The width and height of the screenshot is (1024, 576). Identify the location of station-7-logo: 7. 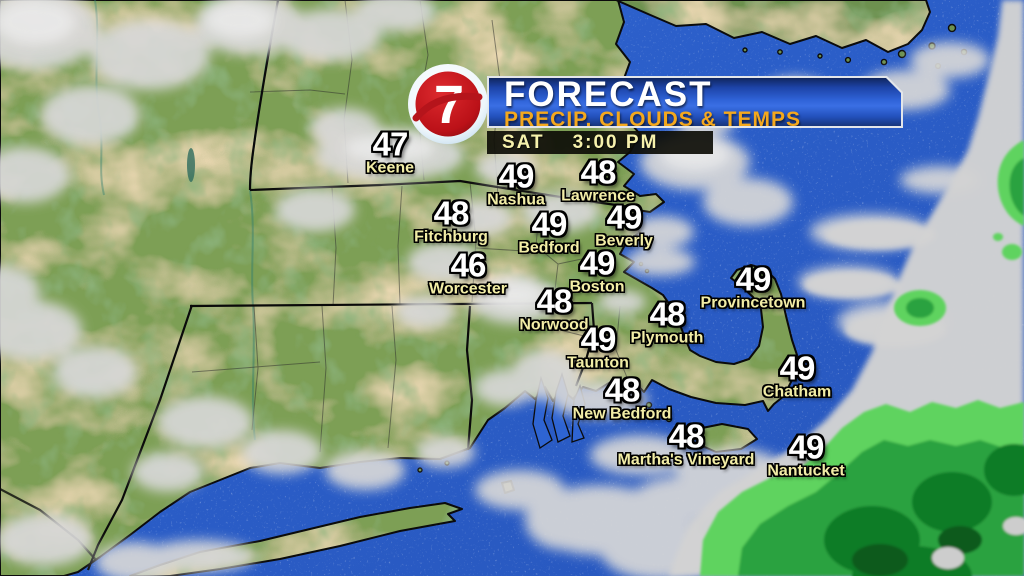
(448, 104).